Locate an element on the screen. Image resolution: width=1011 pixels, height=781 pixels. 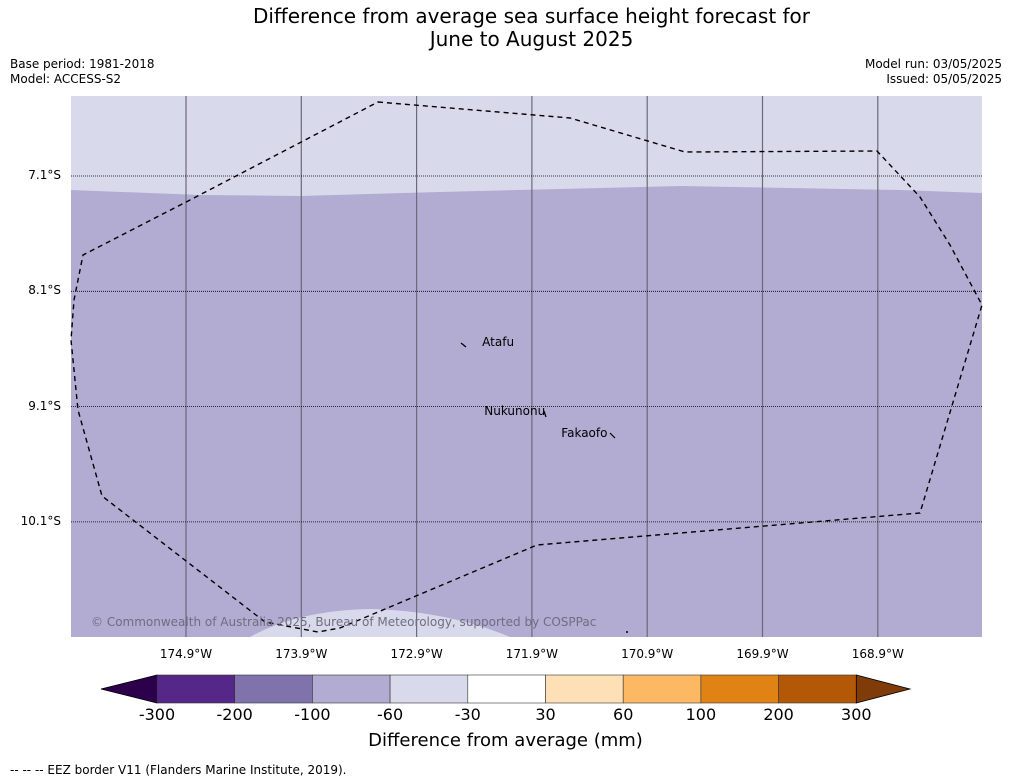
longitude-label: 170.9°W is located at coordinates (647, 654).